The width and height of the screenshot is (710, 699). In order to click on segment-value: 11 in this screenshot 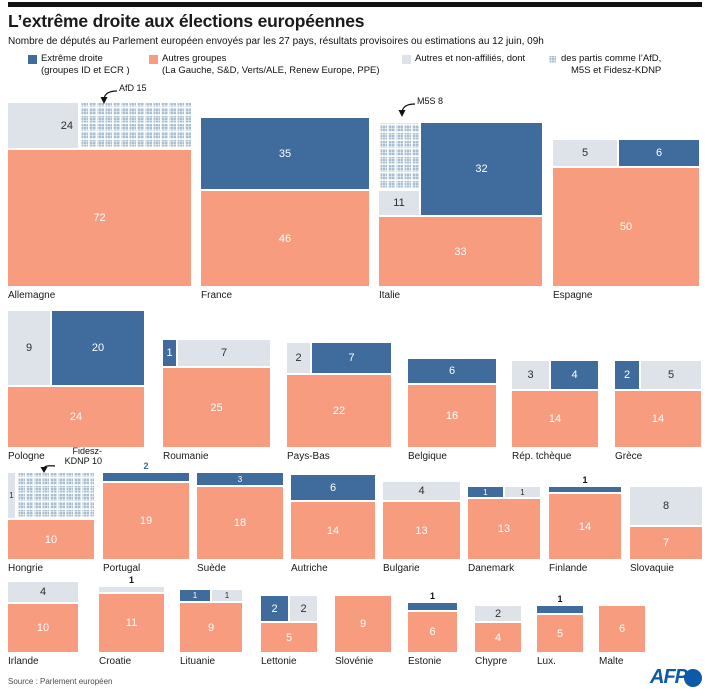, I will do `click(399, 203)`.